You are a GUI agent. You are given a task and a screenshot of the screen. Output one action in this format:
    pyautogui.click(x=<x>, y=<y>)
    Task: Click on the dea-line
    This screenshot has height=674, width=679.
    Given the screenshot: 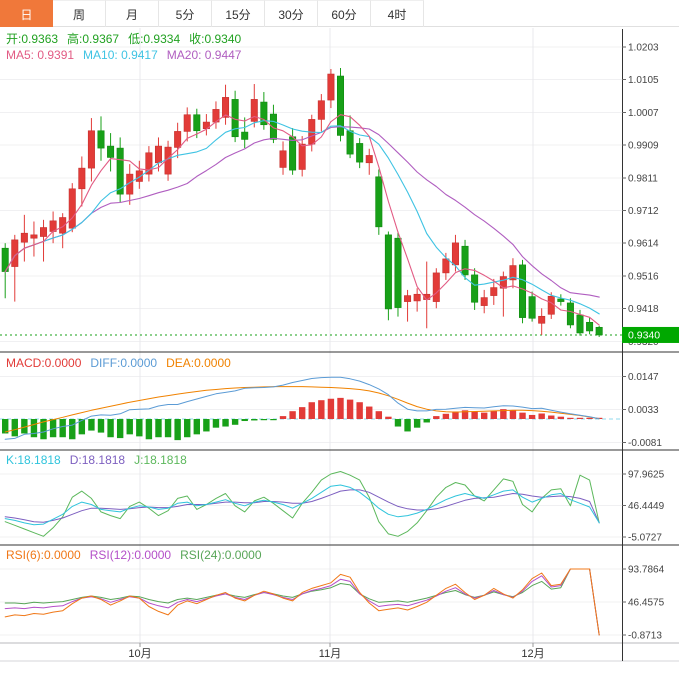 What is the action you would take?
    pyautogui.click(x=302, y=409)
    